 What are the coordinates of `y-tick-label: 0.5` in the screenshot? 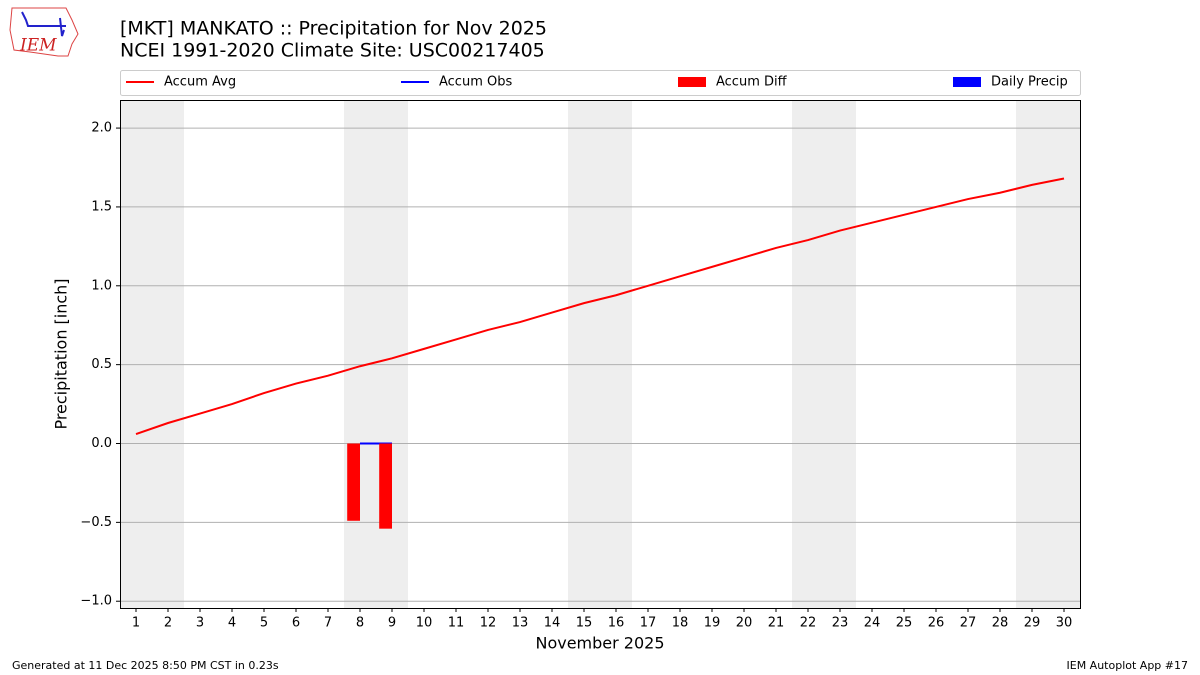 It's located at (101, 364).